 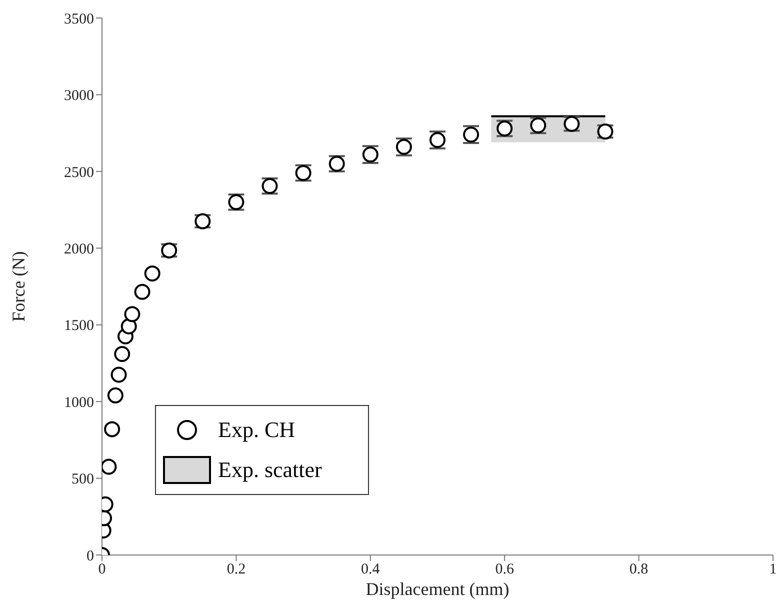 What do you see at coordinates (773, 570) in the screenshot?
I see `x-tick-label: 1` at bounding box center [773, 570].